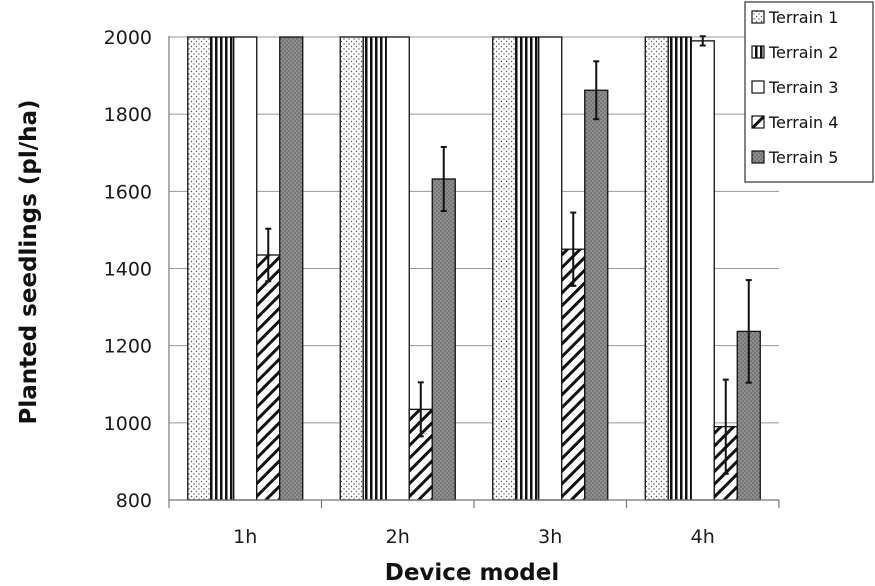 This screenshot has height=586, width=875. I want to click on error-bar-terrain-5-4h, so click(748, 331).